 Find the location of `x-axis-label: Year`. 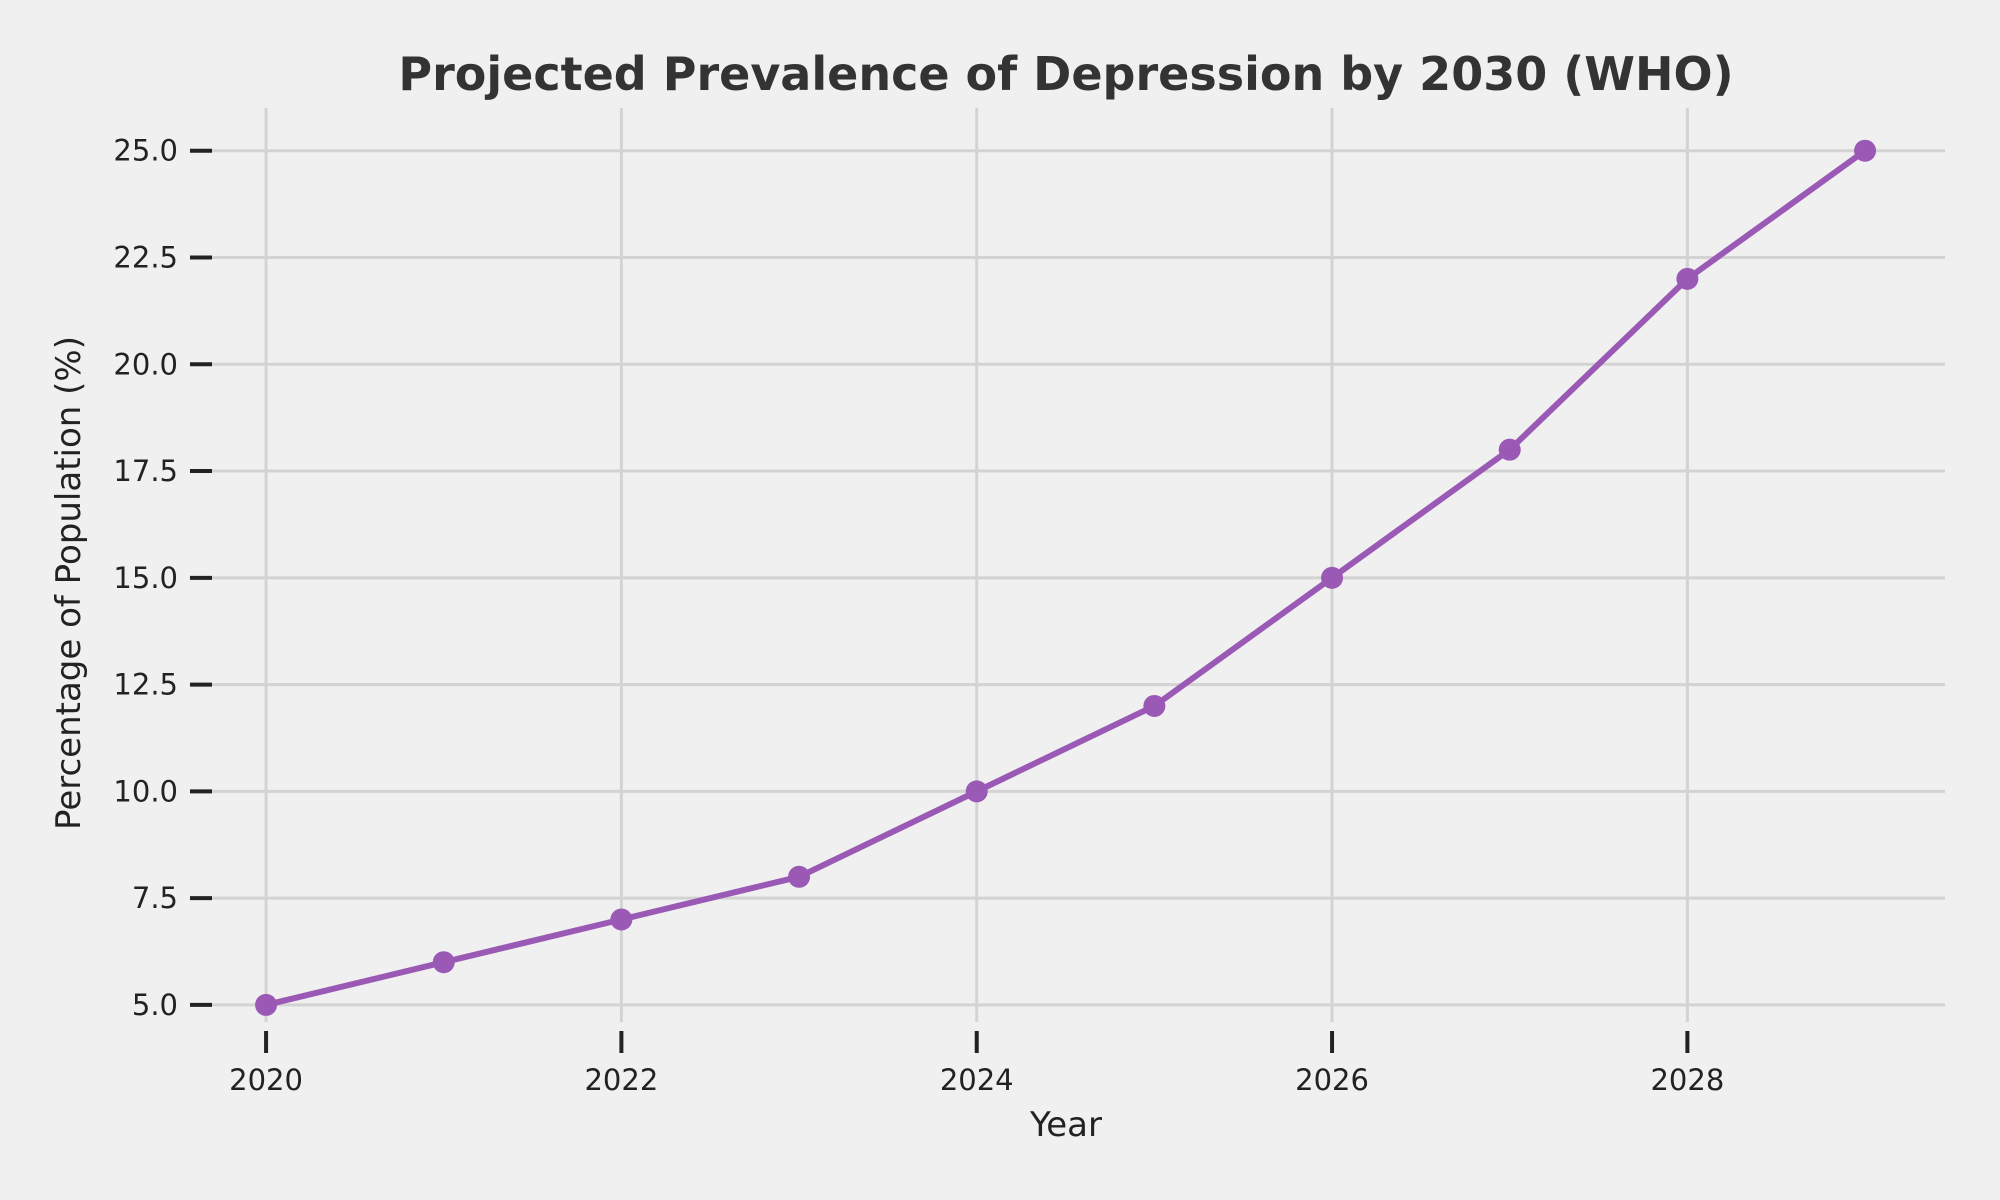

x-axis-label: Year is located at coordinates (1065, 1125).